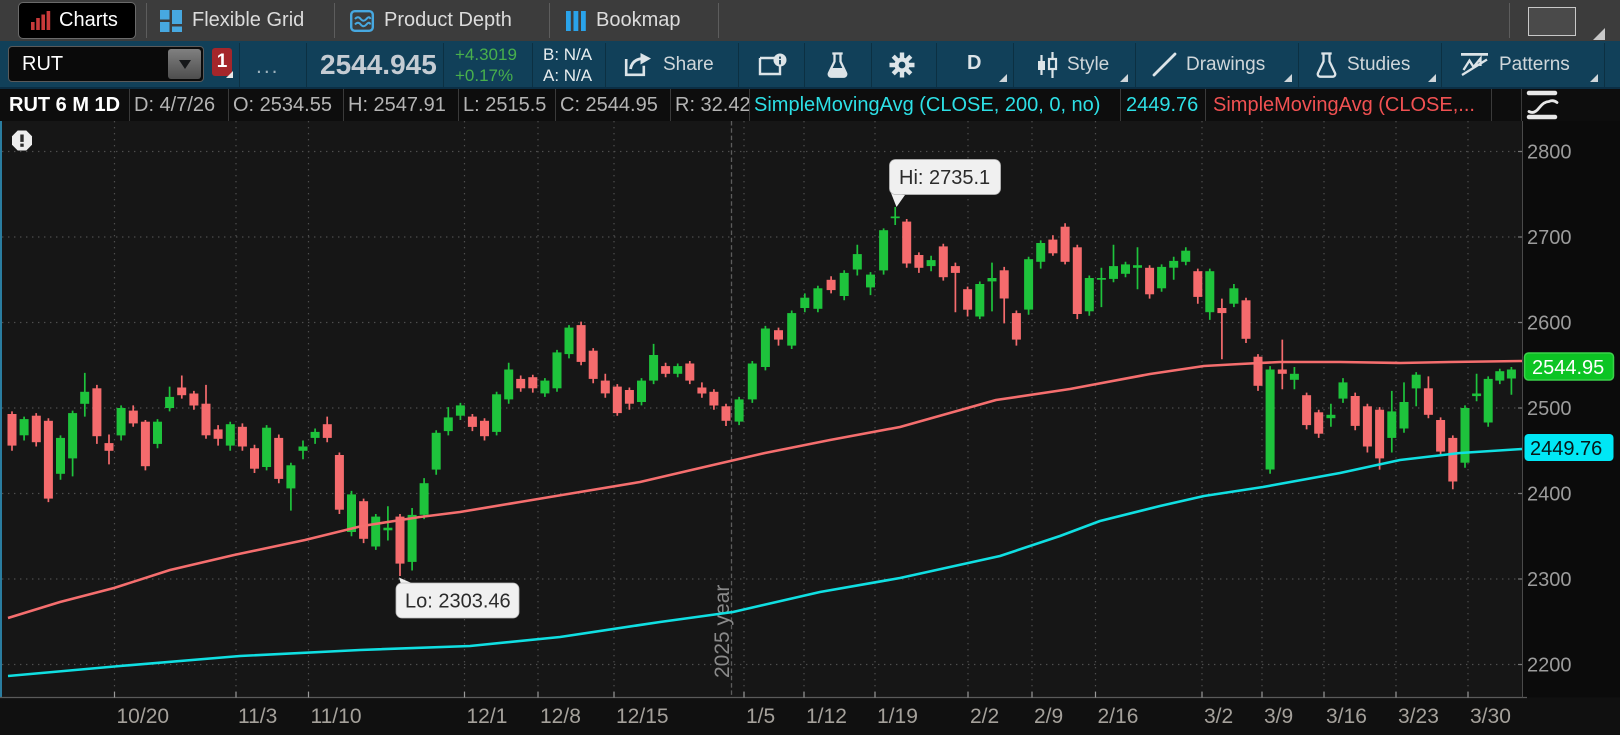 This screenshot has height=735, width=1620. Describe the element at coordinates (143, 716) in the screenshot. I see `svg-text: 10/20` at that location.